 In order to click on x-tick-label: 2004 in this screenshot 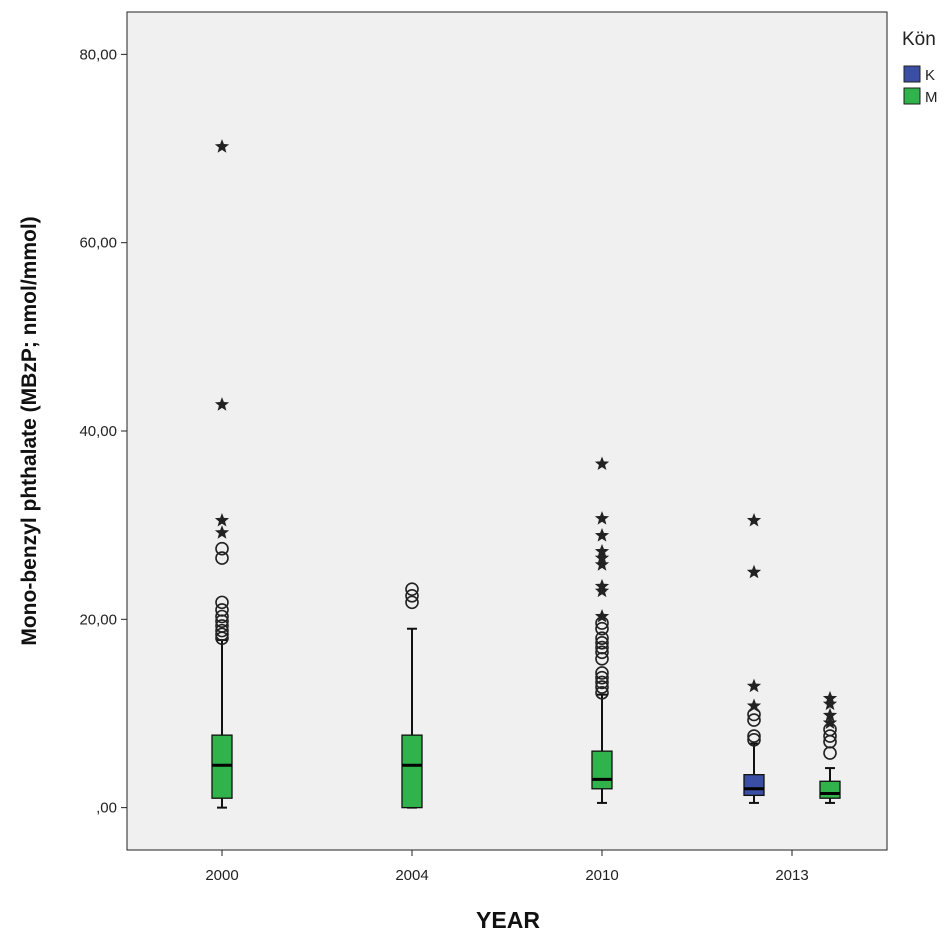, I will do `click(411, 875)`.